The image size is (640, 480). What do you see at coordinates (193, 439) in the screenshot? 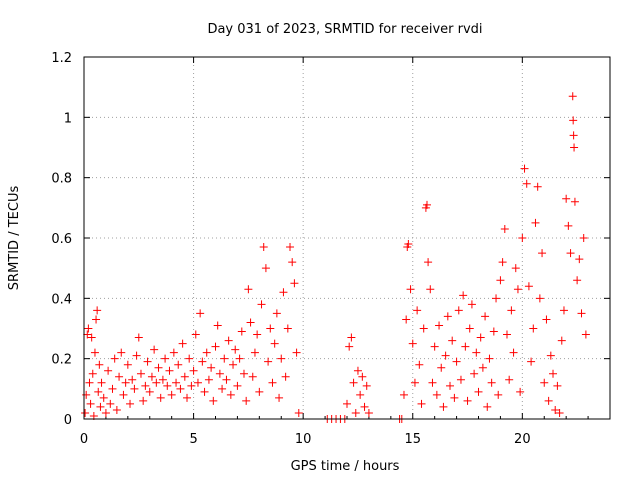
I see `x-tick-label: 5` at bounding box center [193, 439].